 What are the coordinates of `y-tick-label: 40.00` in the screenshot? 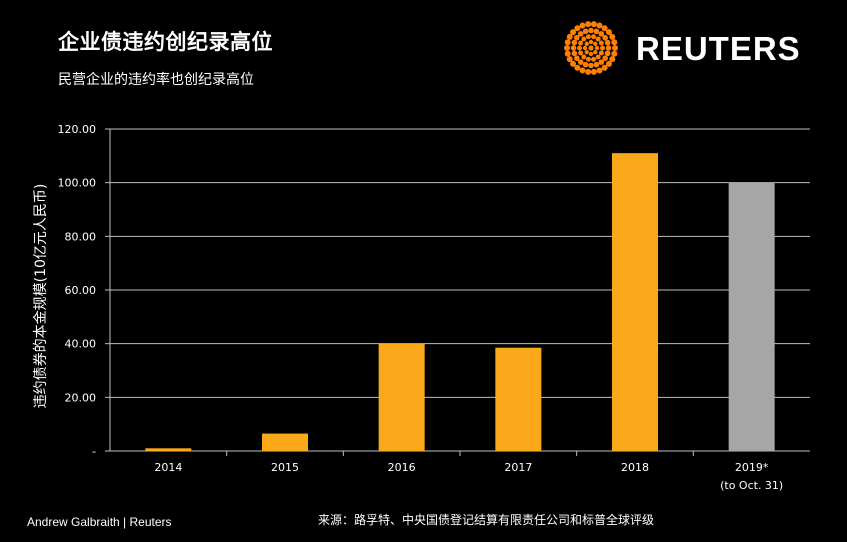 It's located at (81, 344).